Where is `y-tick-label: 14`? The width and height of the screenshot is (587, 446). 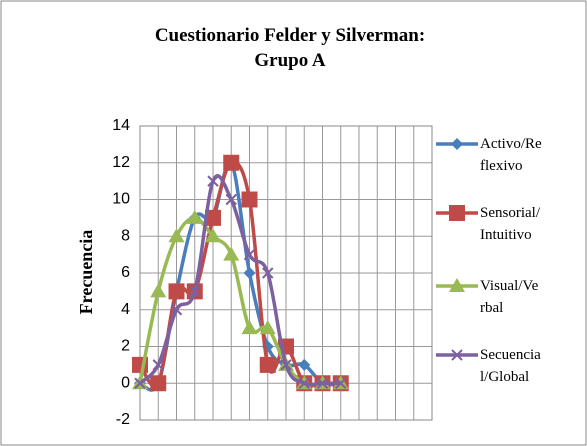 y-tick-label: 14 is located at coordinates (121, 125).